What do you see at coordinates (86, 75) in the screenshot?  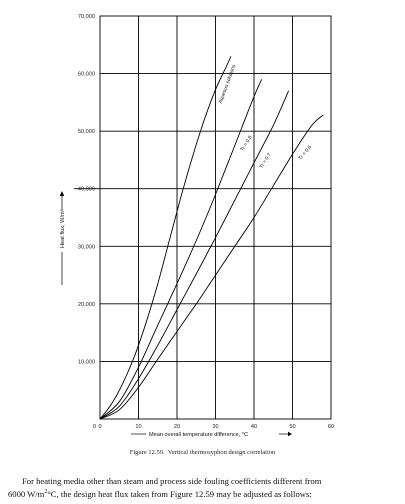 I see `y-tick-label: 60,000` at bounding box center [86, 75].